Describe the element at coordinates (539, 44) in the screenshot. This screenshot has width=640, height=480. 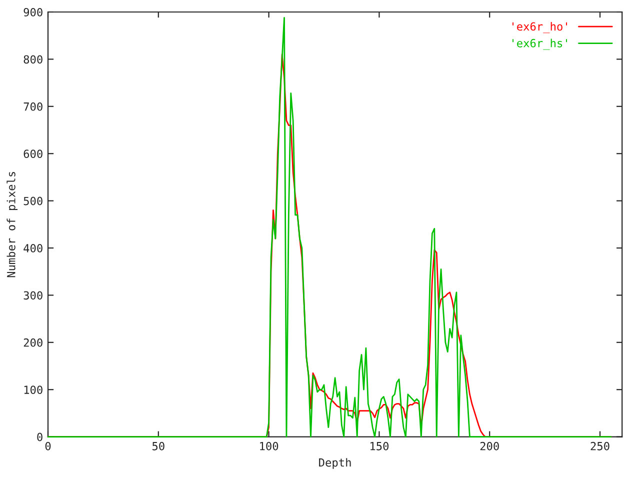
I see `legend-label: 'ex6r_hs'` at that location.